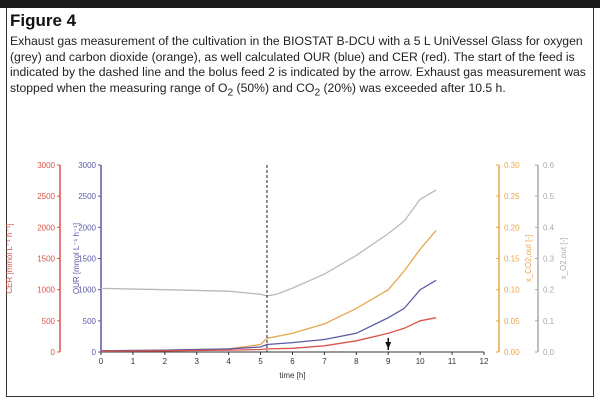 The image size is (600, 403). Describe the element at coordinates (46, 290) in the screenshot. I see `cer-tick-label: 1000` at that location.